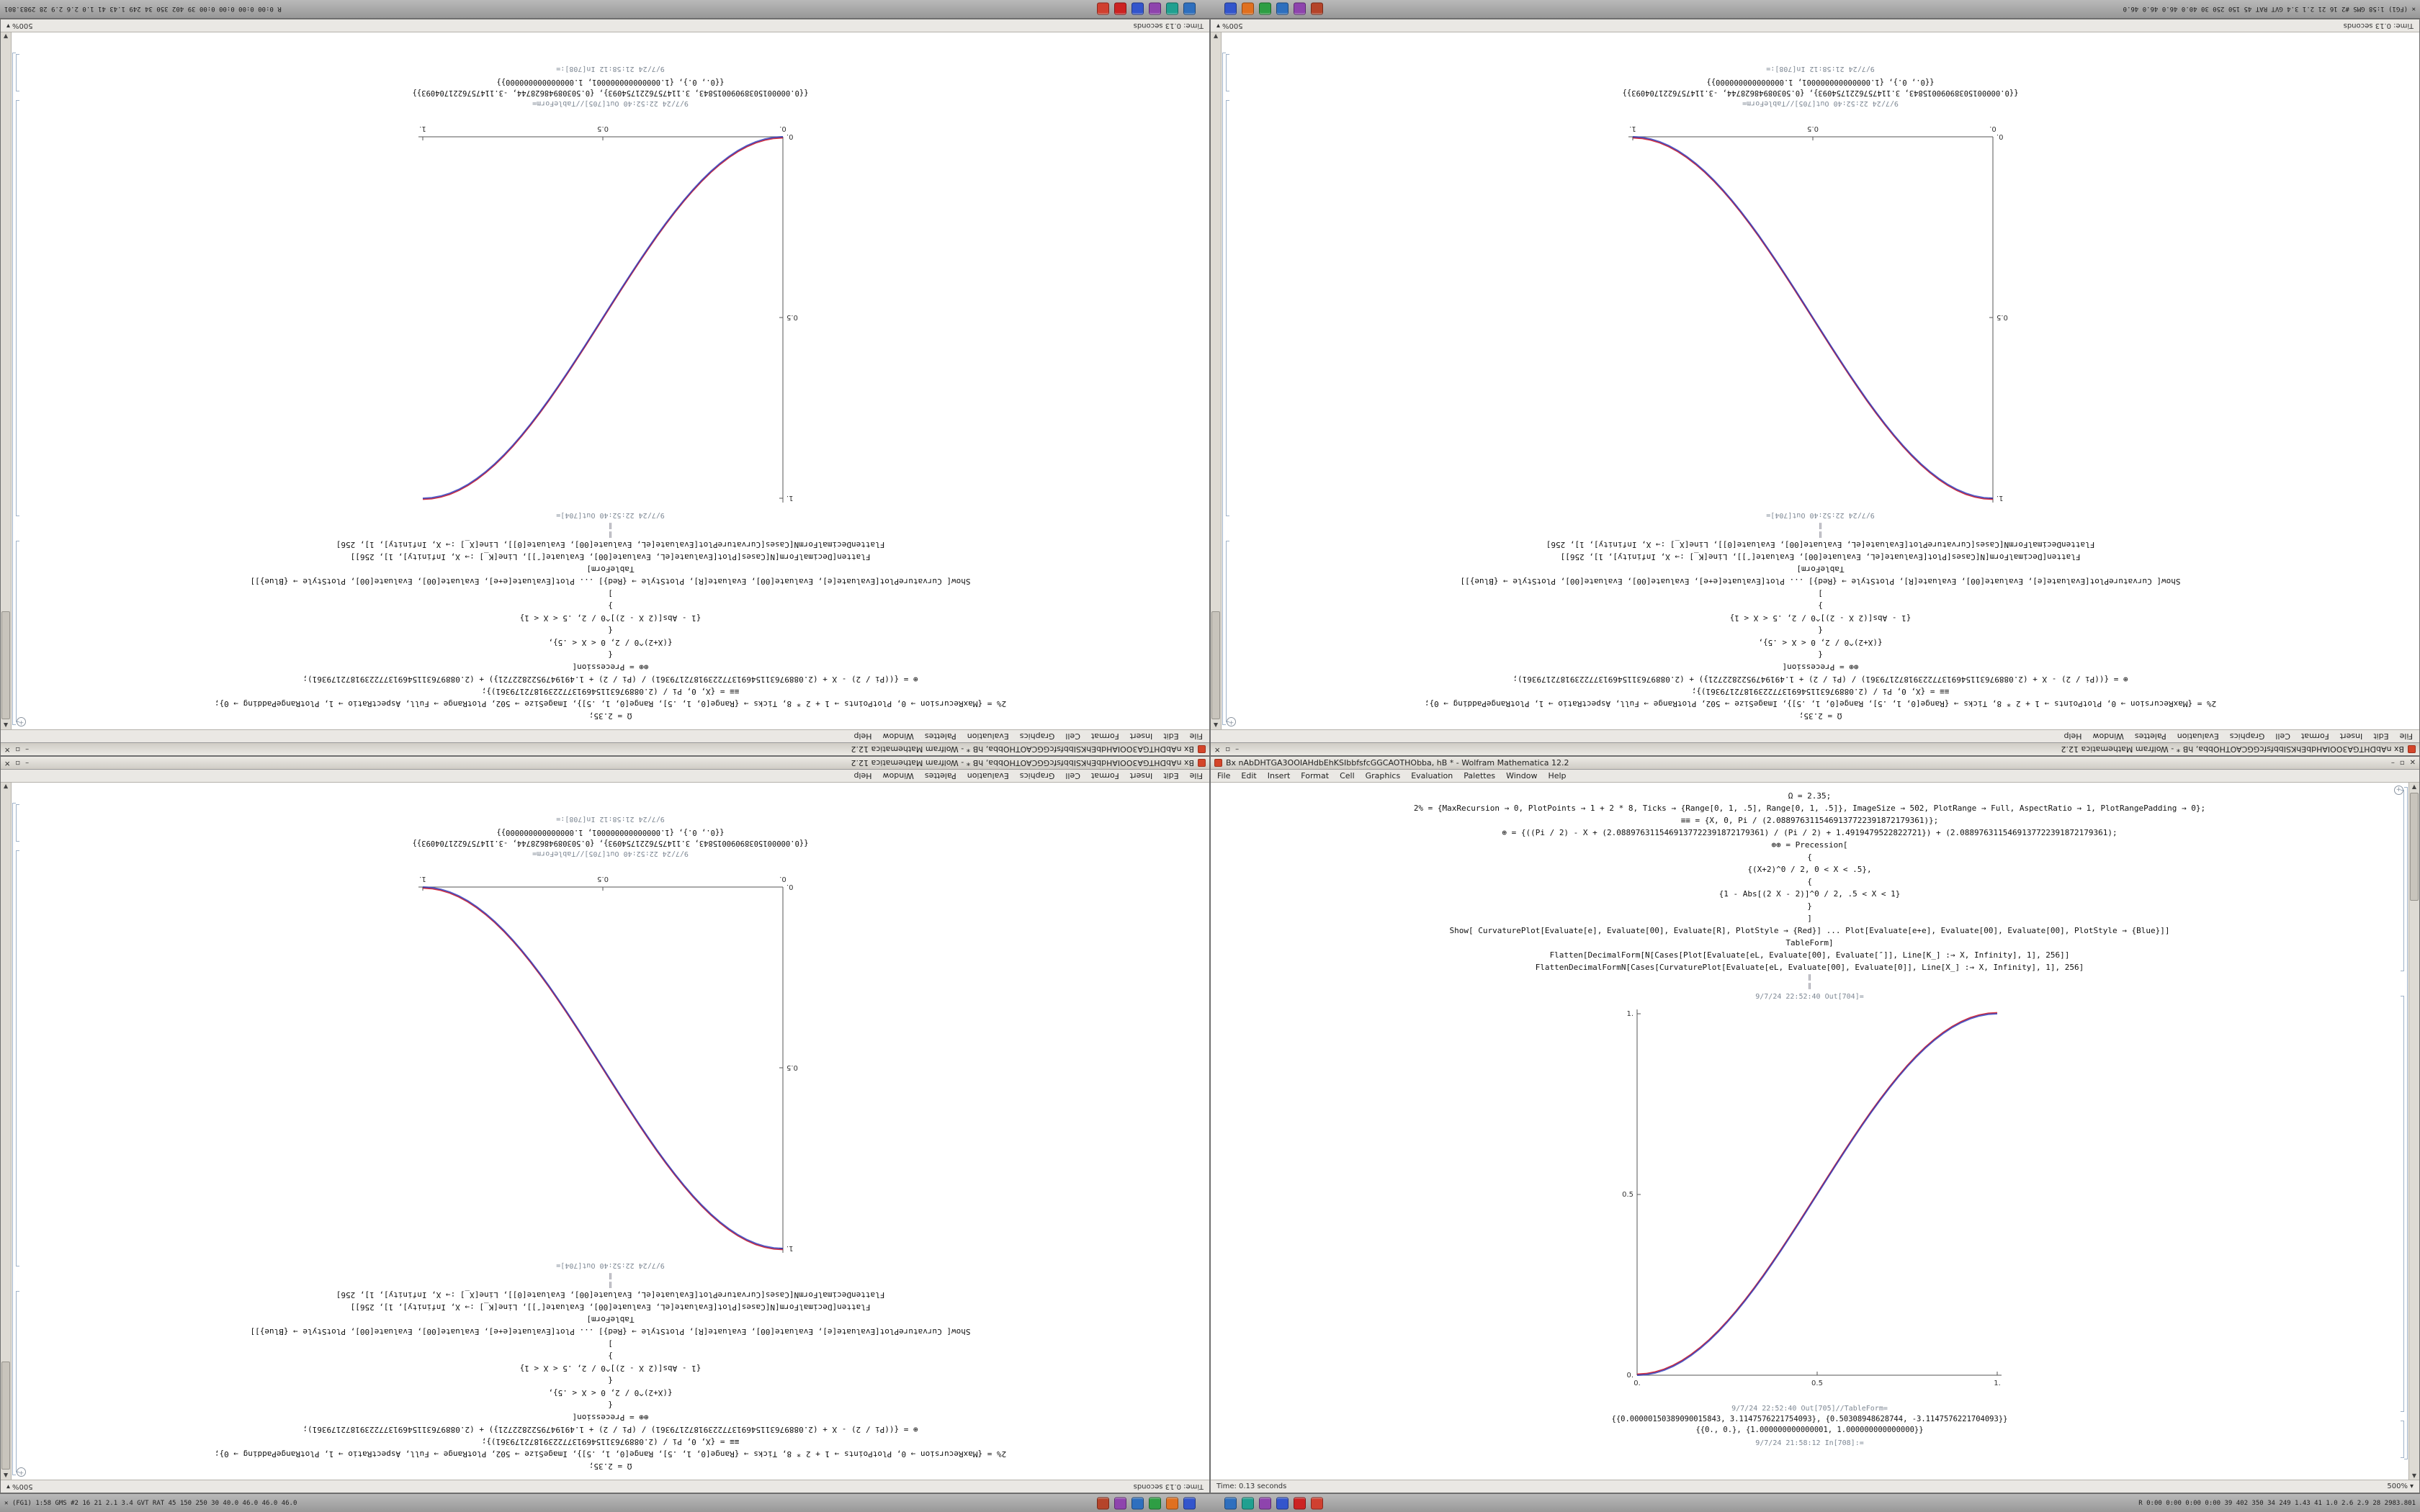 This screenshot has width=2420, height=1512. I want to click on menu-item-window: Window, so click(898, 736).